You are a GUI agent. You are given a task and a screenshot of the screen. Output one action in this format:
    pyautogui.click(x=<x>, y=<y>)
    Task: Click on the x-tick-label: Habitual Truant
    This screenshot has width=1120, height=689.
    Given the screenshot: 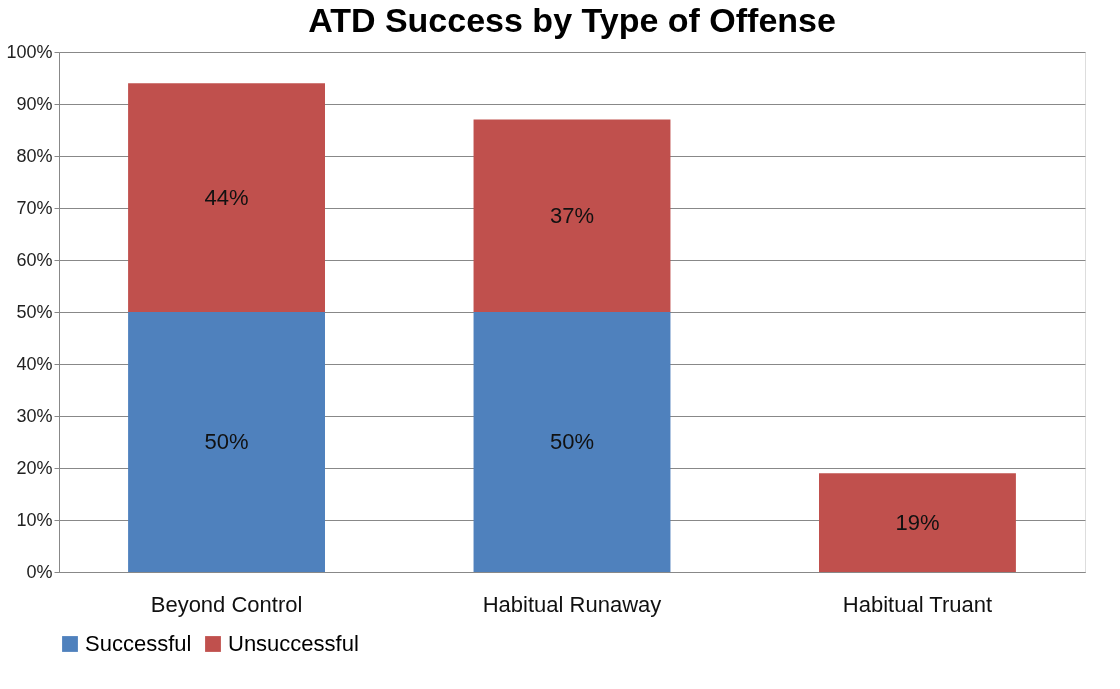 What is the action you would take?
    pyautogui.click(x=917, y=604)
    